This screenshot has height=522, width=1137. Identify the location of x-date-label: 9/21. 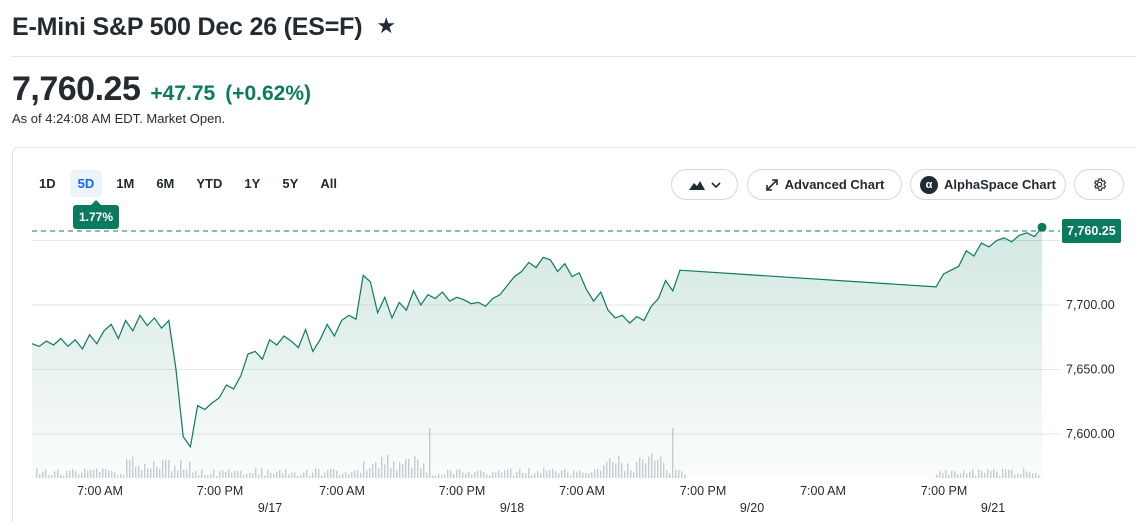
(993, 508).